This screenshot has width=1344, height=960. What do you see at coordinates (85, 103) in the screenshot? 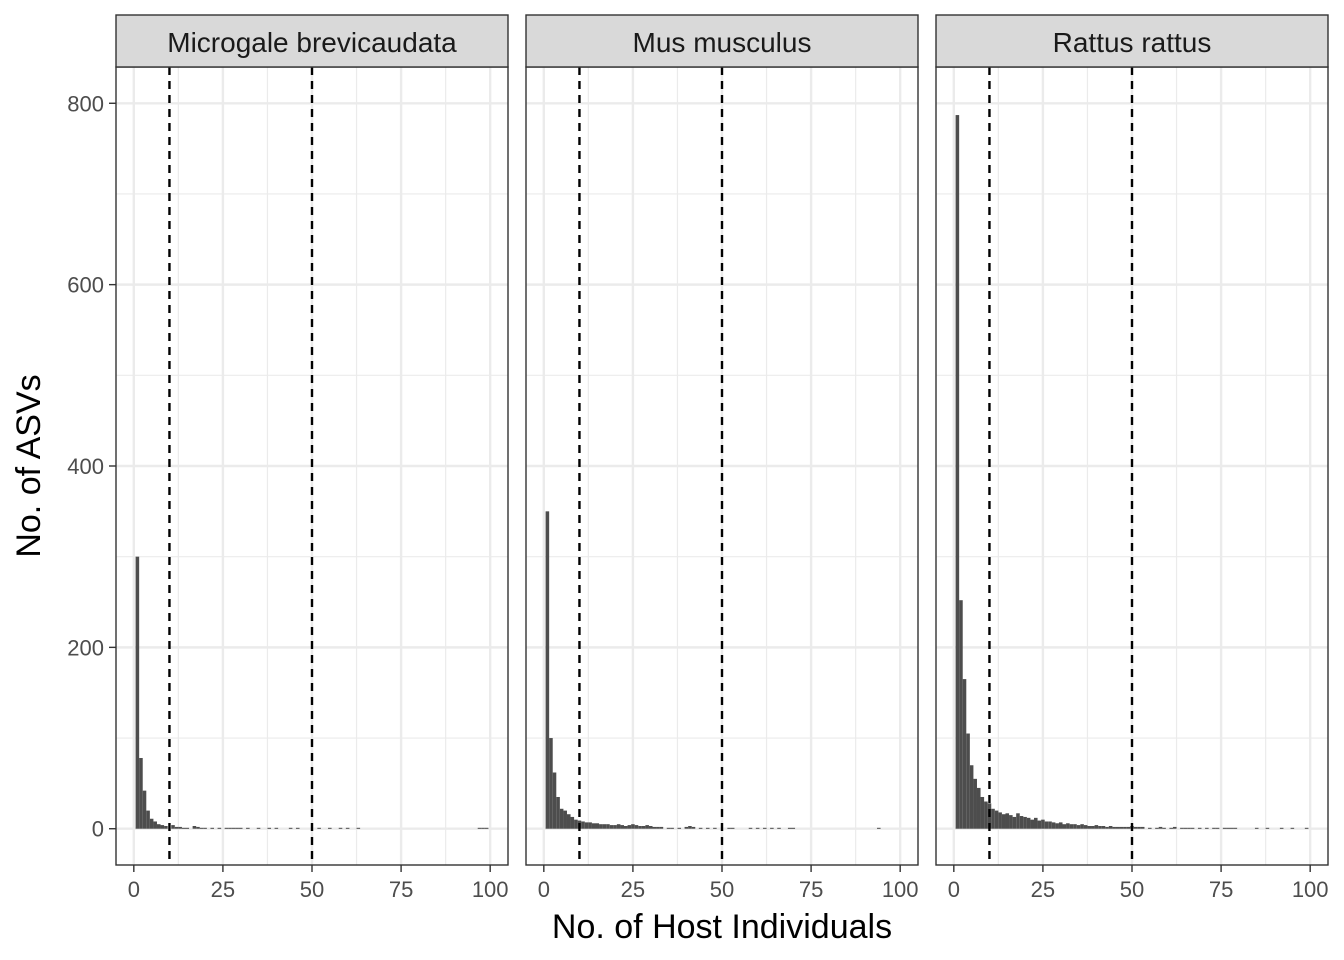
I see `y-tick-label: 800` at bounding box center [85, 103].